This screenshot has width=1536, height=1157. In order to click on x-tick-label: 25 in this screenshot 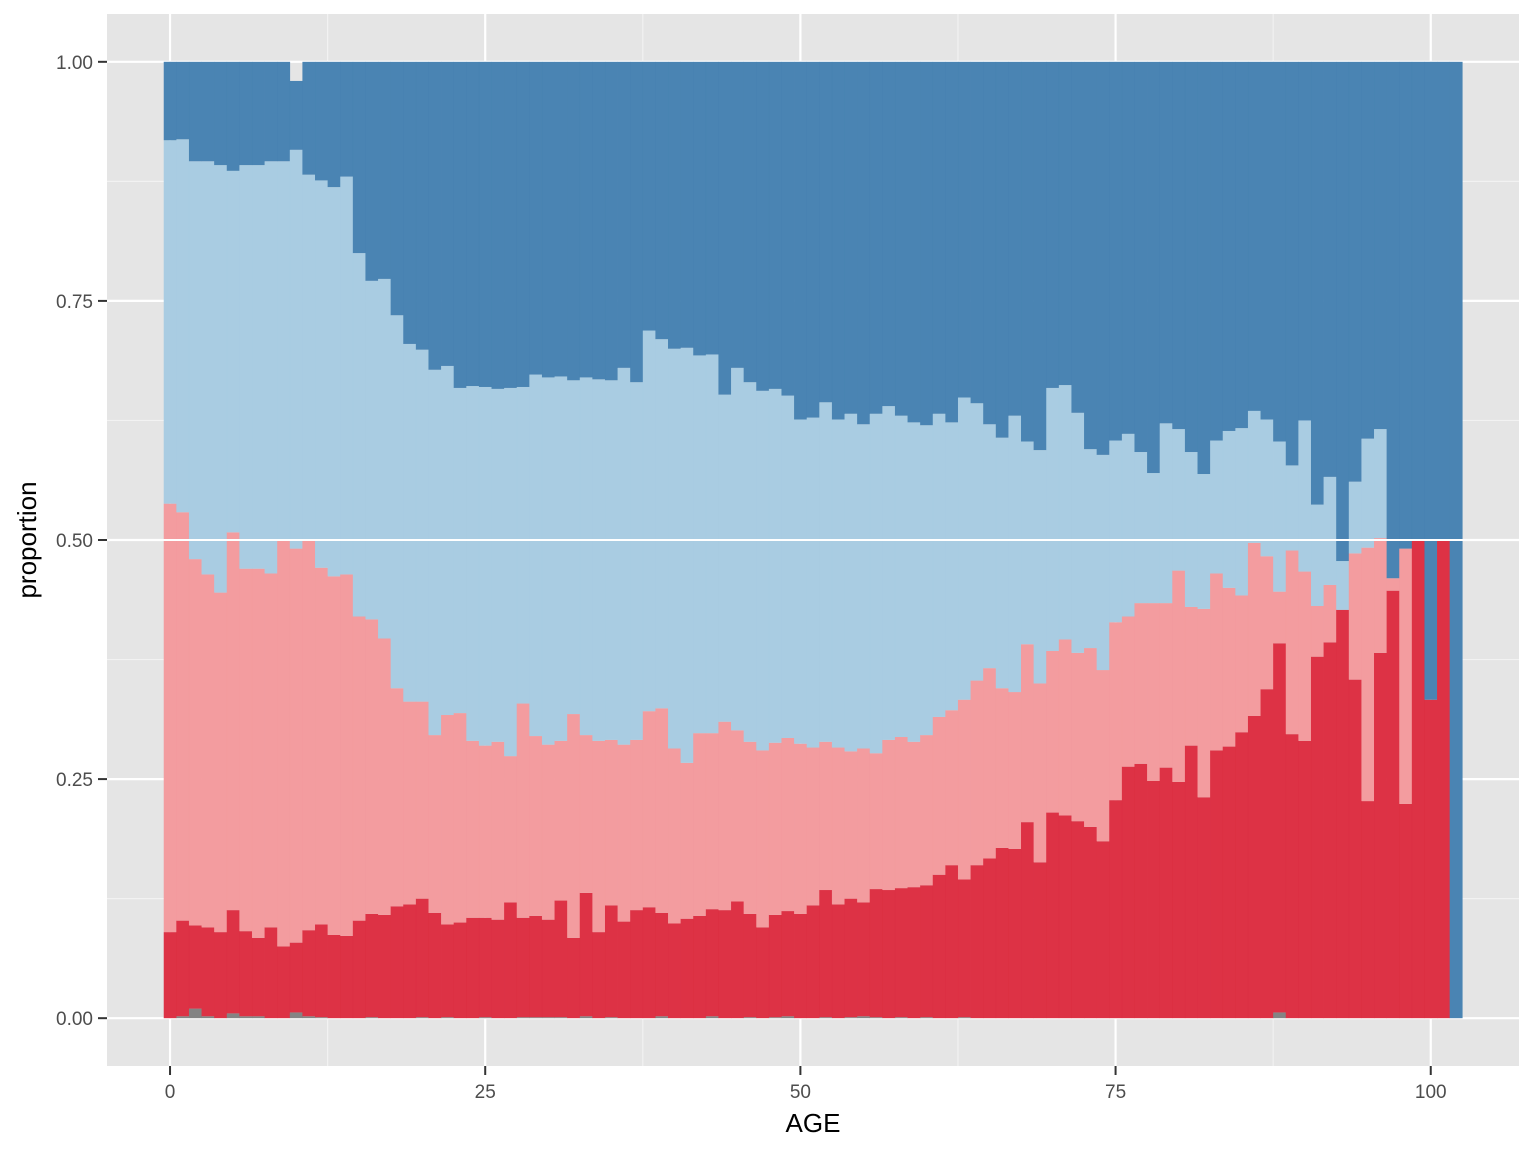, I will do `click(485, 1092)`.